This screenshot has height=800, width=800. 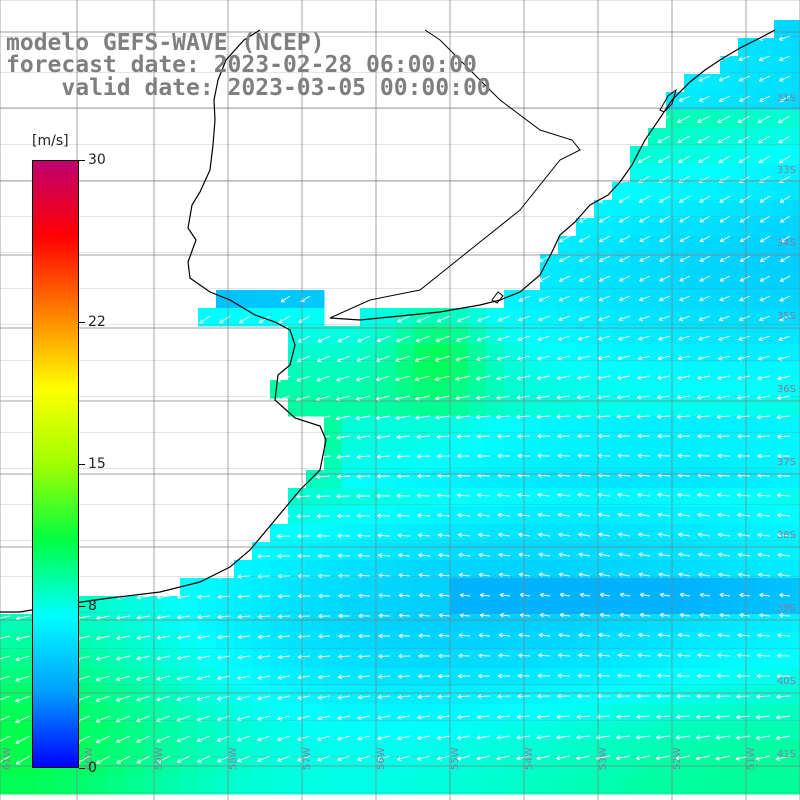 What do you see at coordinates (379, 758) in the screenshot?
I see `longitude-labels: 61W 60W 59W 58W 57W 56W 55W 54W 53W 52W 51W` at bounding box center [379, 758].